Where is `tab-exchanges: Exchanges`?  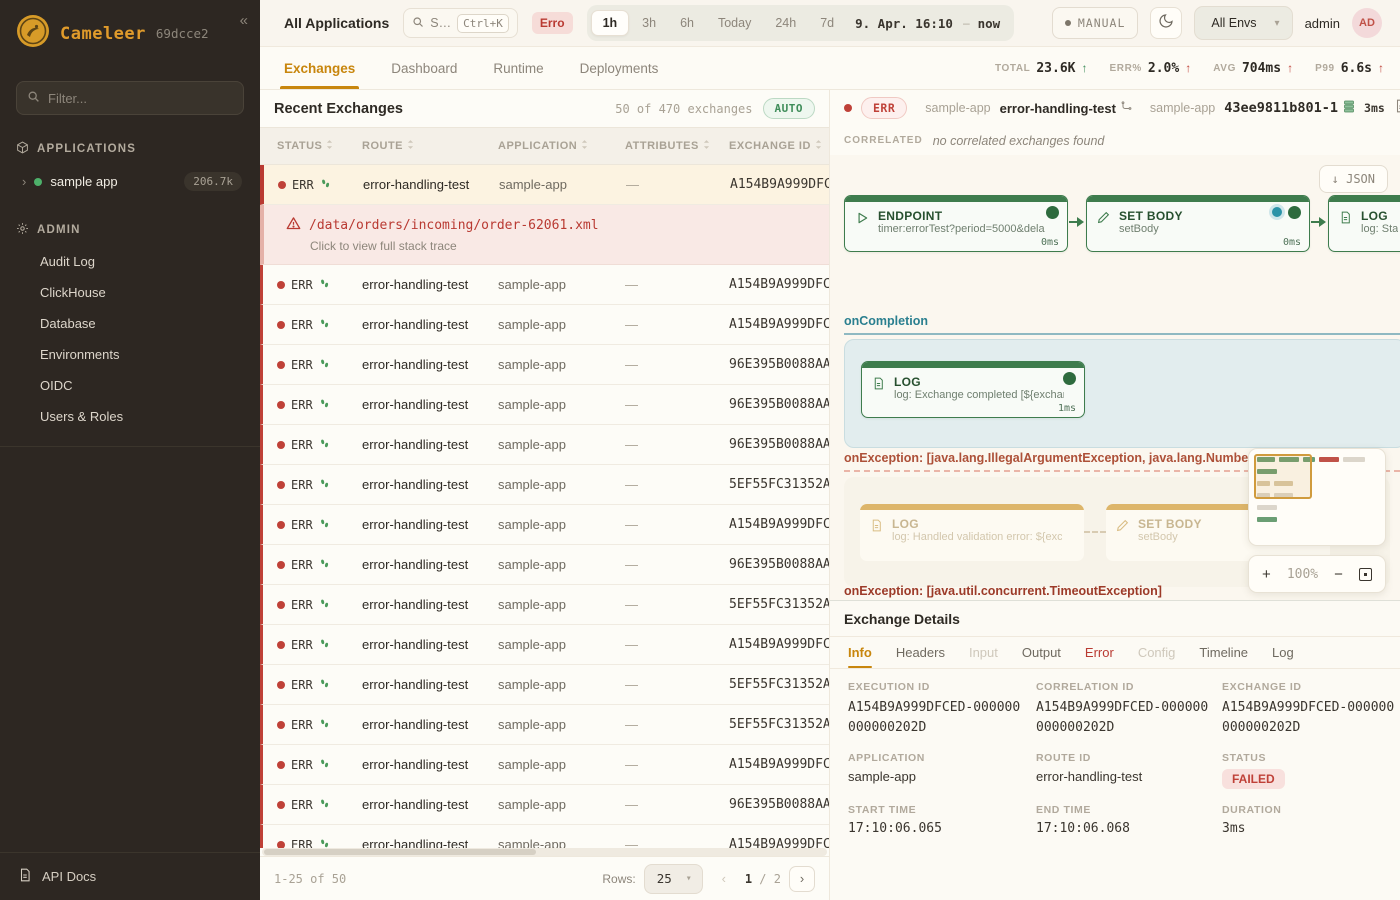 tab-exchanges: Exchanges is located at coordinates (319, 68).